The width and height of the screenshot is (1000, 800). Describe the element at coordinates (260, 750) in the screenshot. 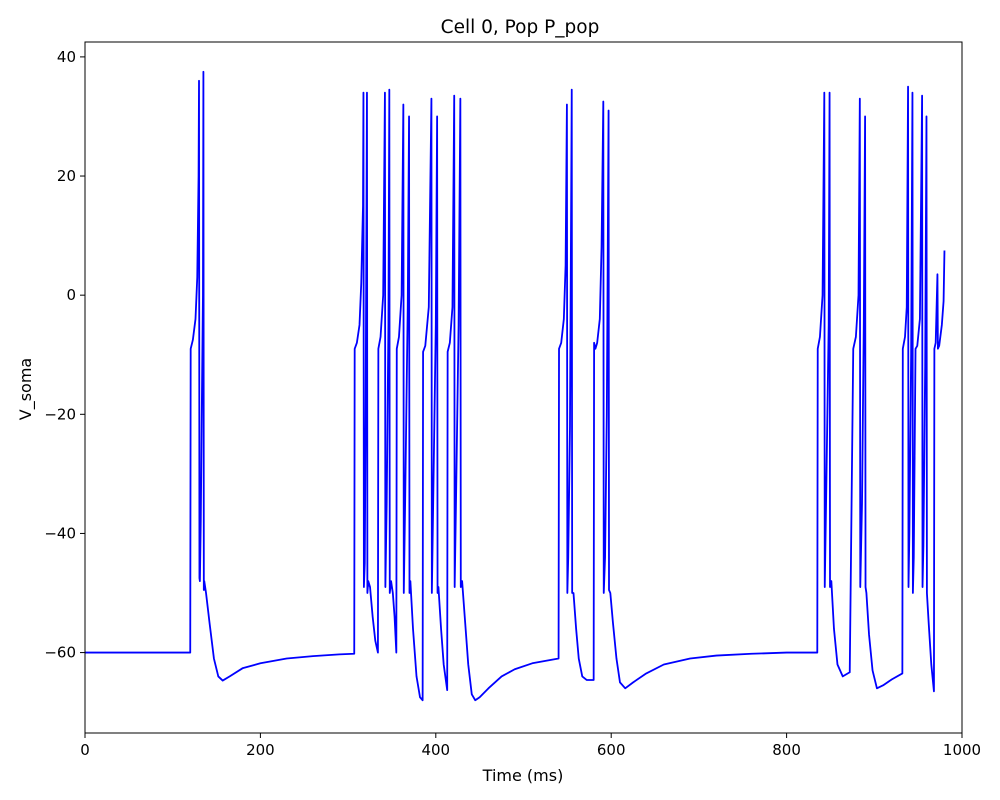

I see `x-tick-label: 200` at that location.